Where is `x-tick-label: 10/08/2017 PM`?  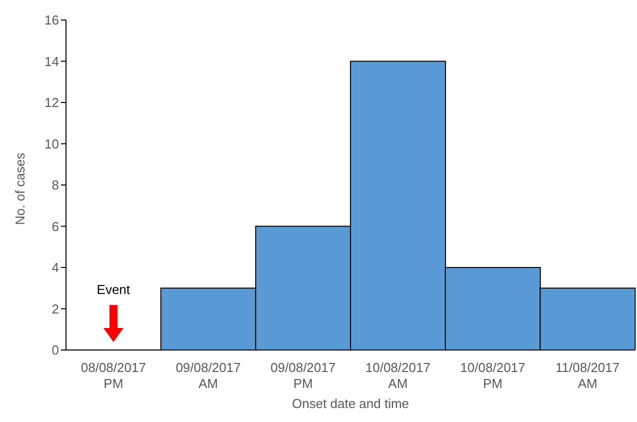 x-tick-label: 10/08/2017 PM is located at coordinates (493, 375).